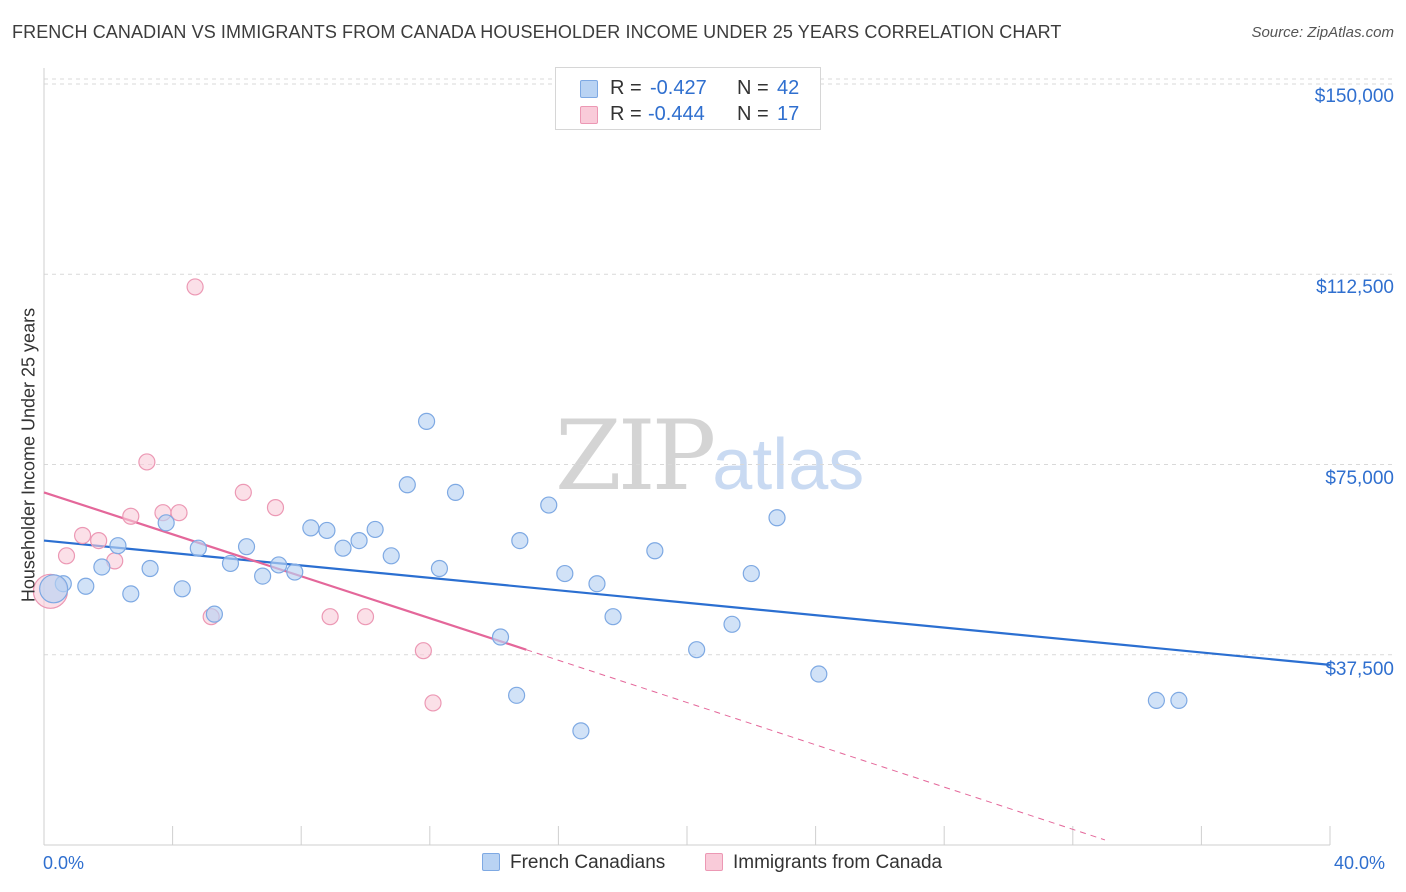 Image resolution: width=1406 pixels, height=892 pixels. Describe the element at coordinates (1355, 287) in the screenshot. I see `y-tick-label: $112,500` at that location.